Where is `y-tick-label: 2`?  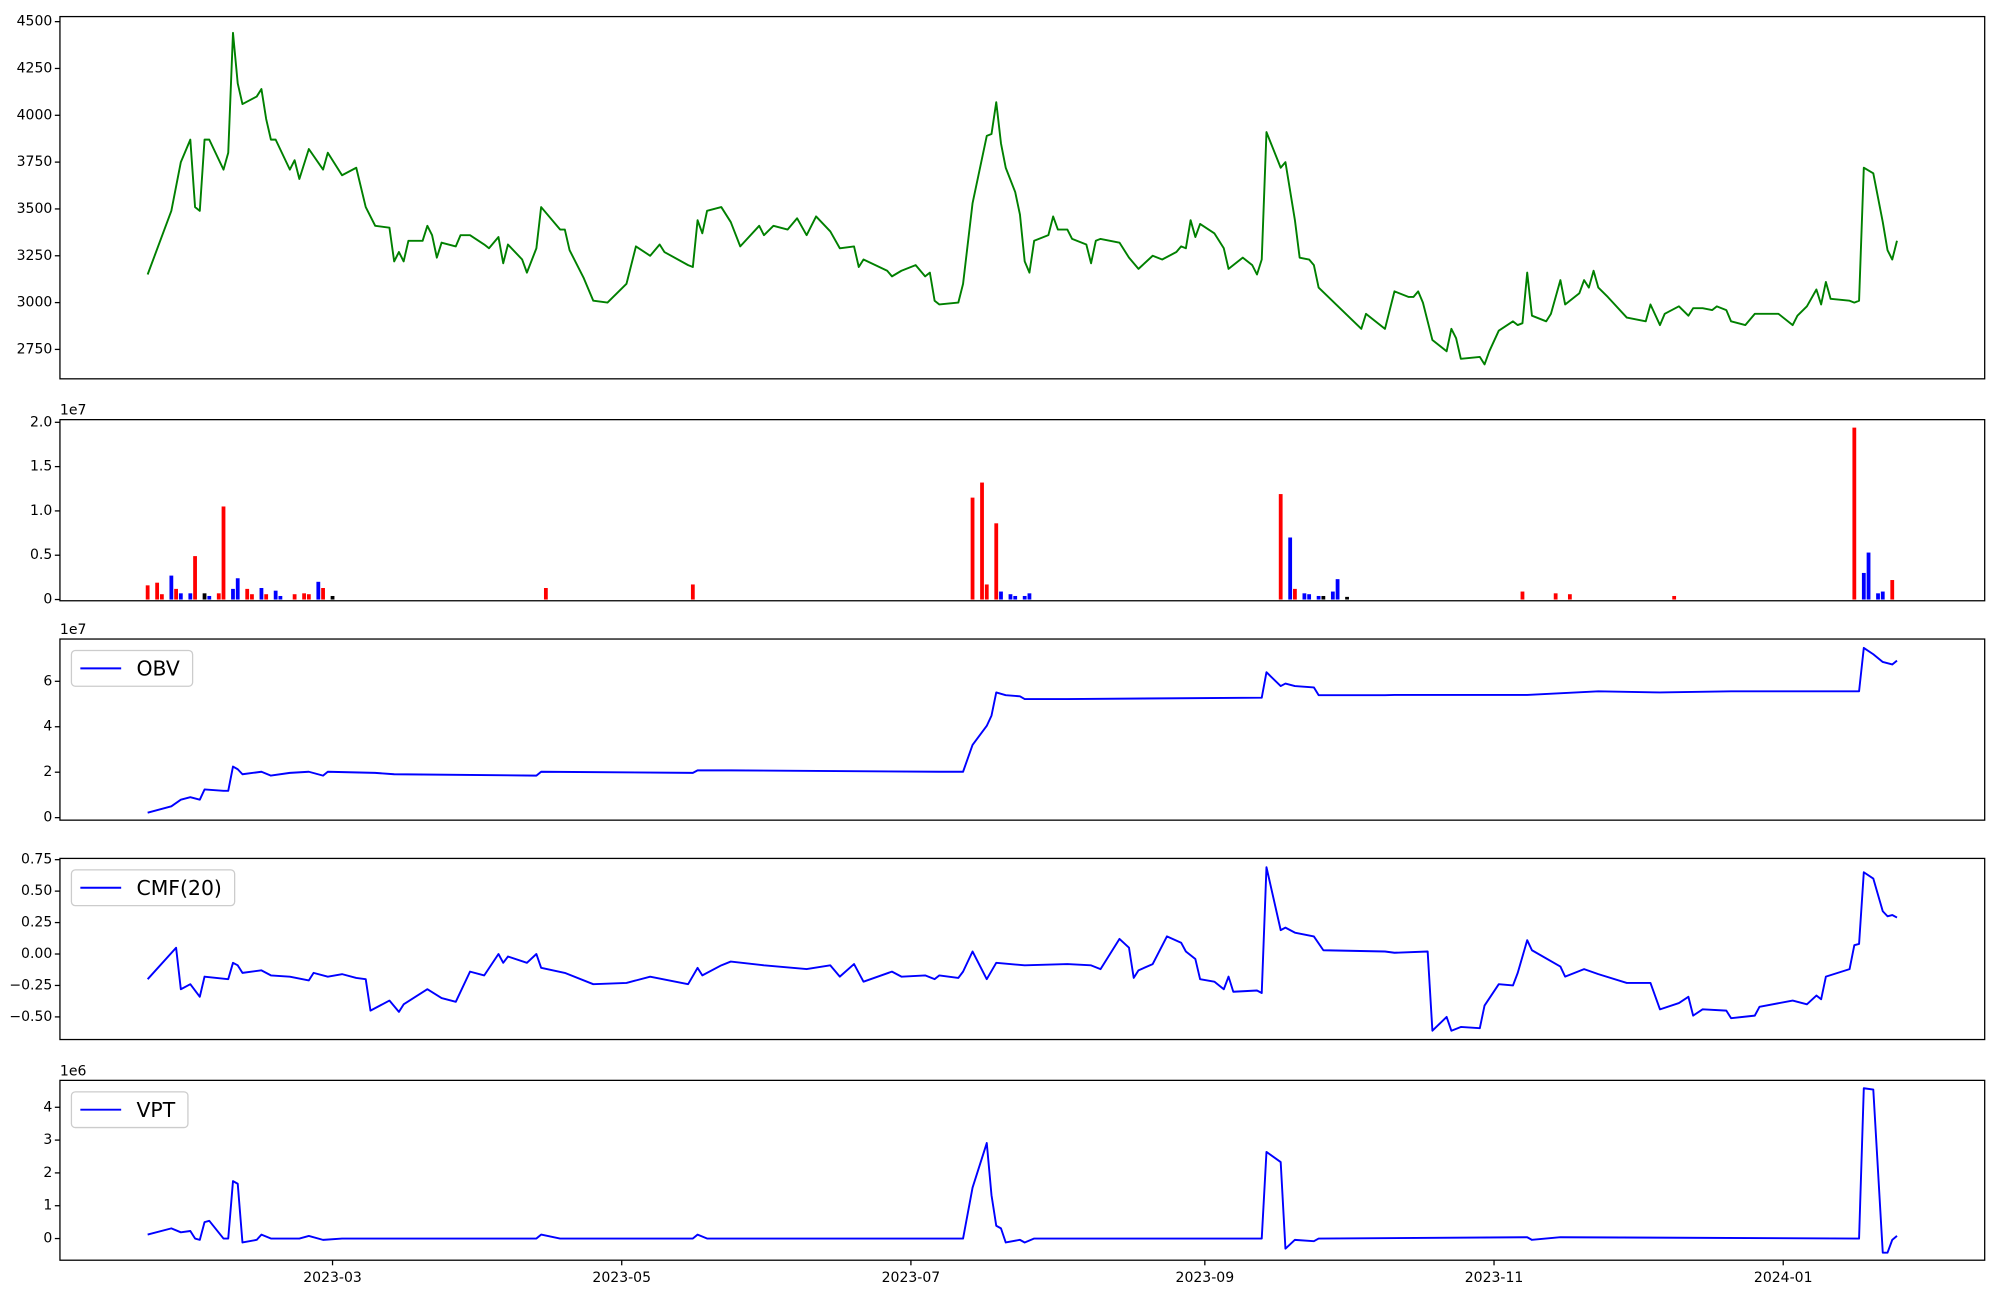 y-tick-label: 2 is located at coordinates (47, 772).